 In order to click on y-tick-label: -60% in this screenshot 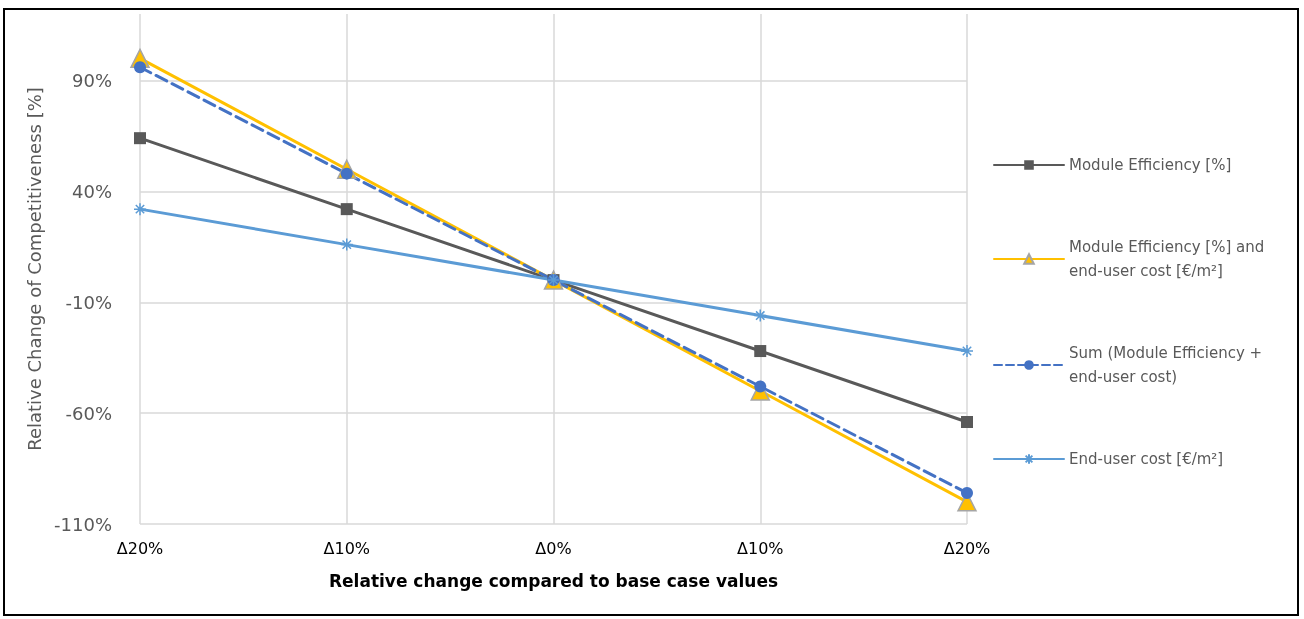, I will do `click(88, 413)`.